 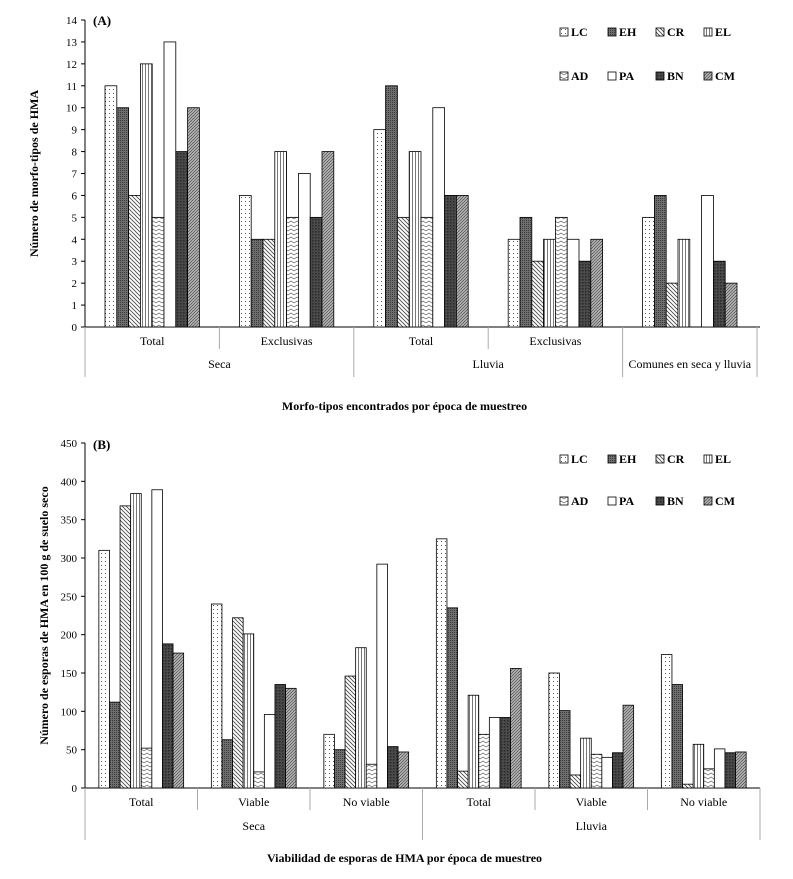 I want to click on legend-label-pa: PA, so click(x=626, y=501).